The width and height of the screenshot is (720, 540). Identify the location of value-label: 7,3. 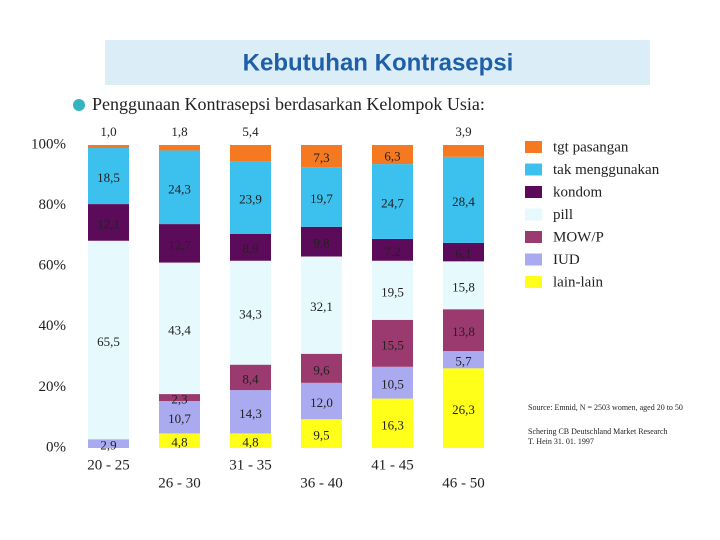
(321, 157).